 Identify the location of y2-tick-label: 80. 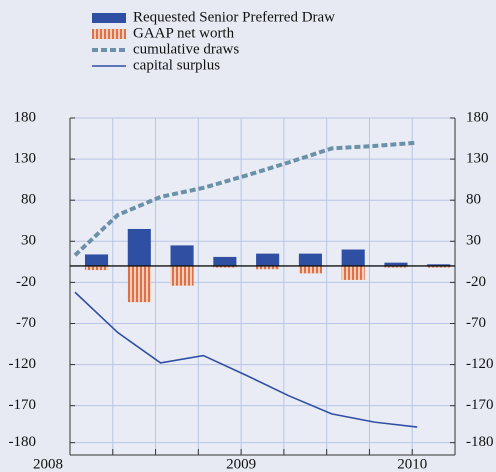
(473, 200).